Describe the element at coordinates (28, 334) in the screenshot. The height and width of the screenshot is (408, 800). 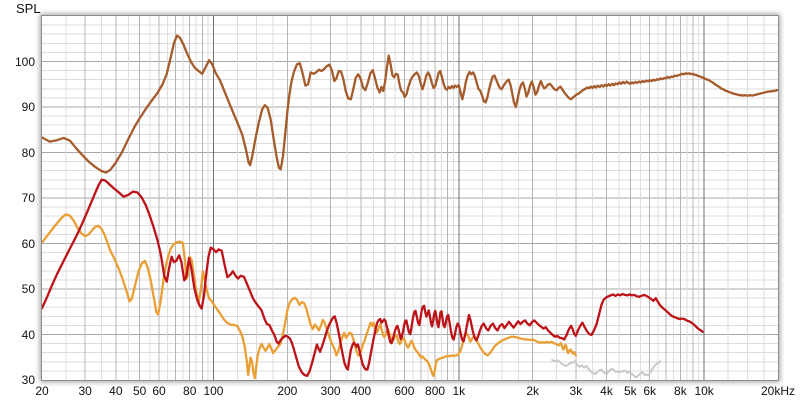
I see `y-tick-label: 40` at that location.